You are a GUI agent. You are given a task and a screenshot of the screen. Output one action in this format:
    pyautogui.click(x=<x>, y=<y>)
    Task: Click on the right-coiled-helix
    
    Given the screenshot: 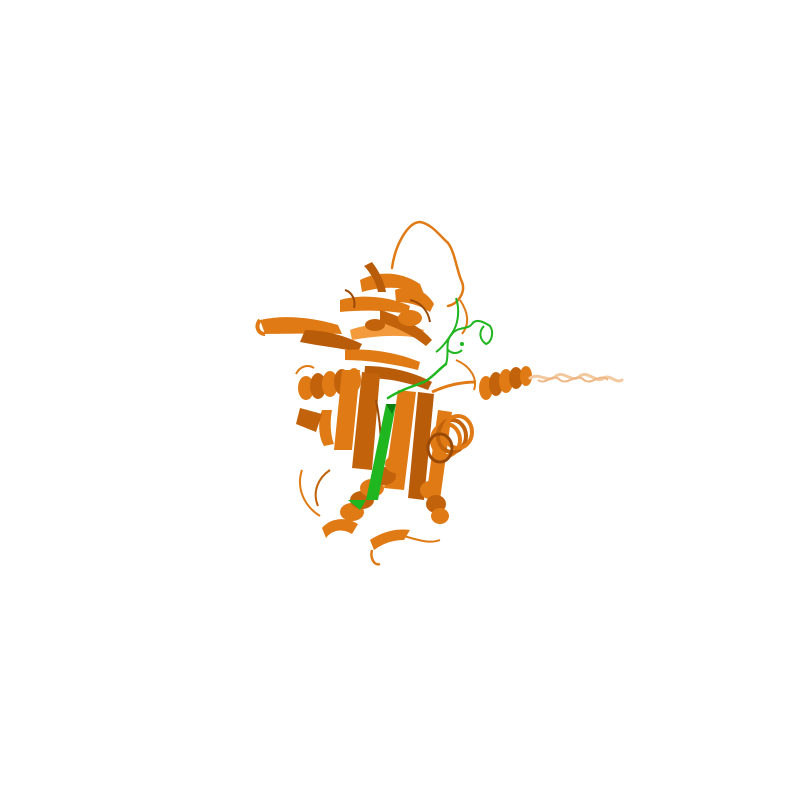 What is the action you would take?
    pyautogui.click(x=450, y=439)
    